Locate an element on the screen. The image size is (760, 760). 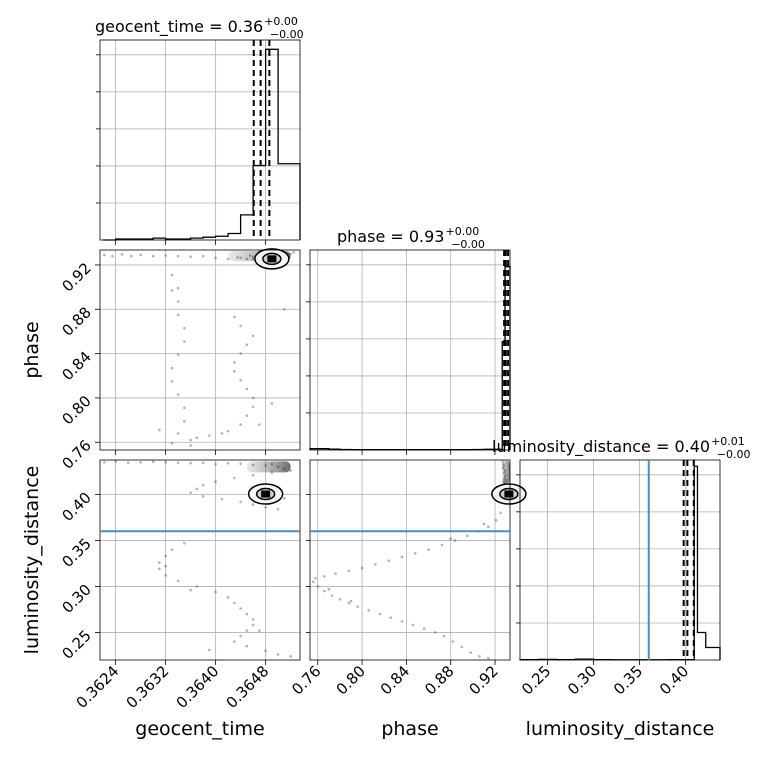
panel-luminosity-distance-histogram is located at coordinates (618, 560).